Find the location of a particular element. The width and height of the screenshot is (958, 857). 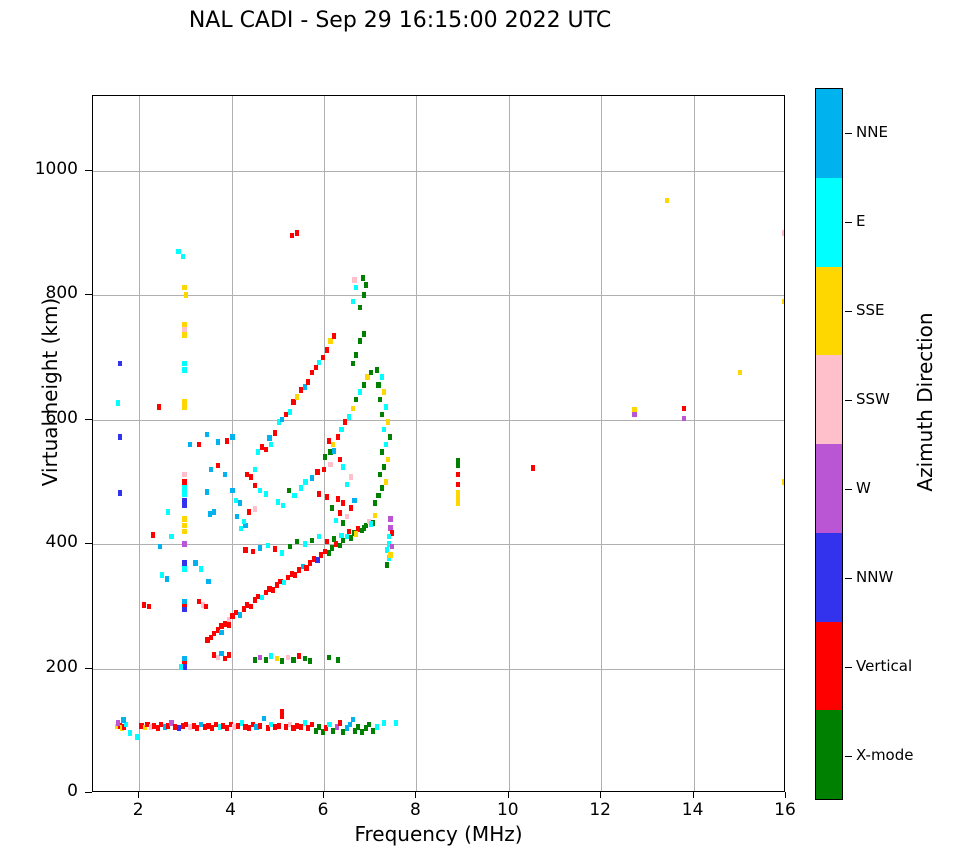

y-axis-tick-label: 400 is located at coordinates (61, 542).